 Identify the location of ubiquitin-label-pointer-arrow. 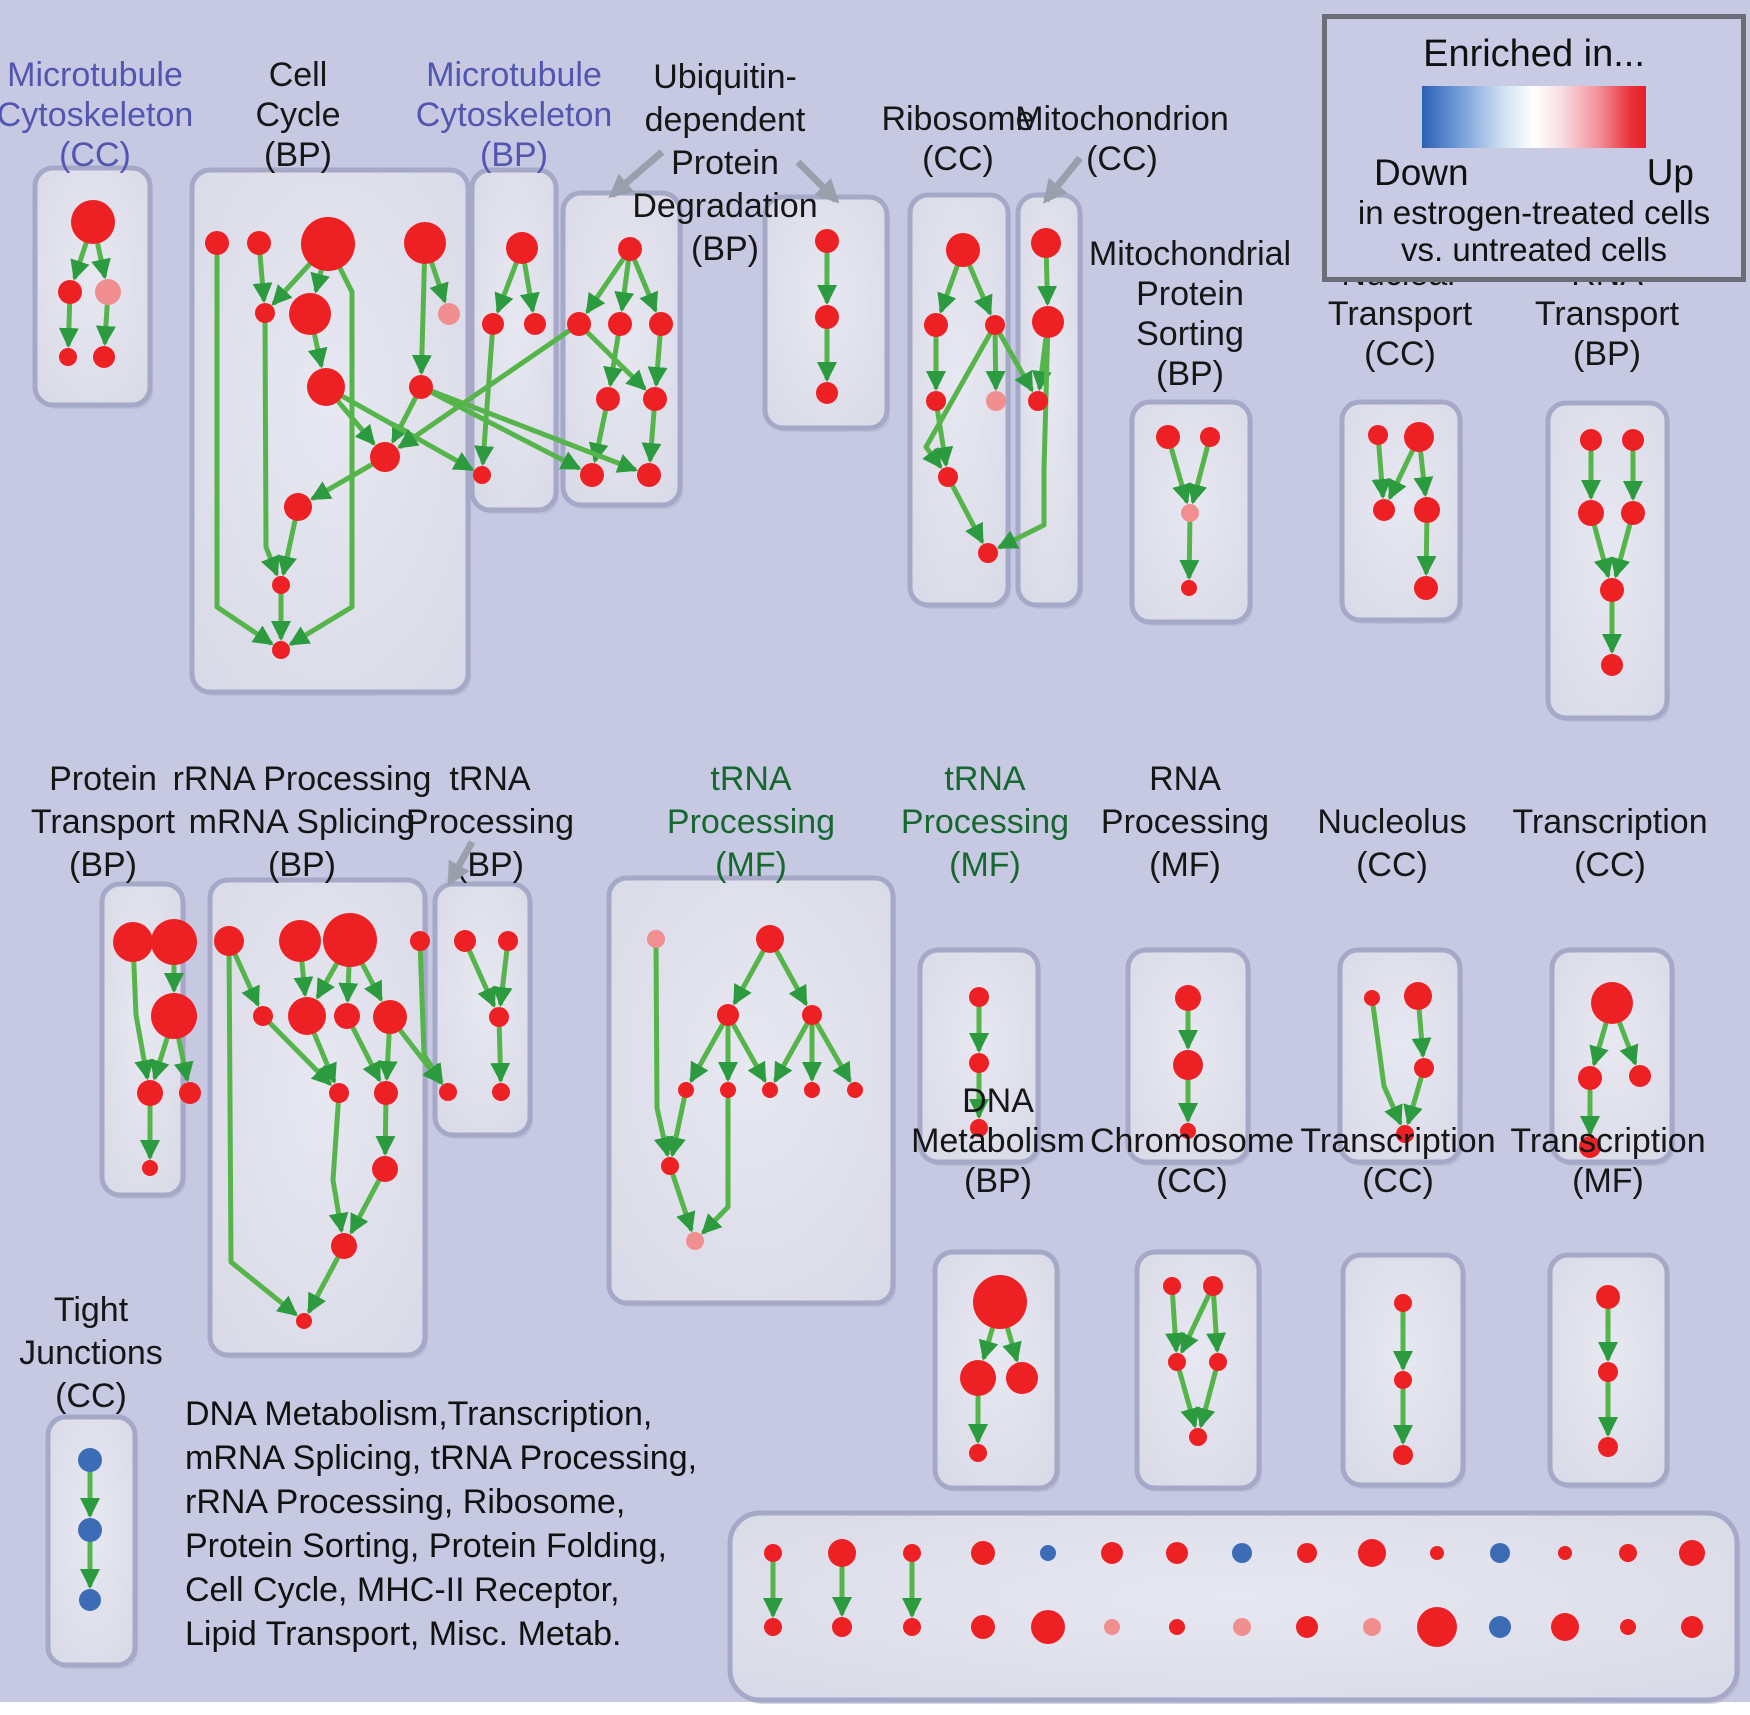
(636, 174).